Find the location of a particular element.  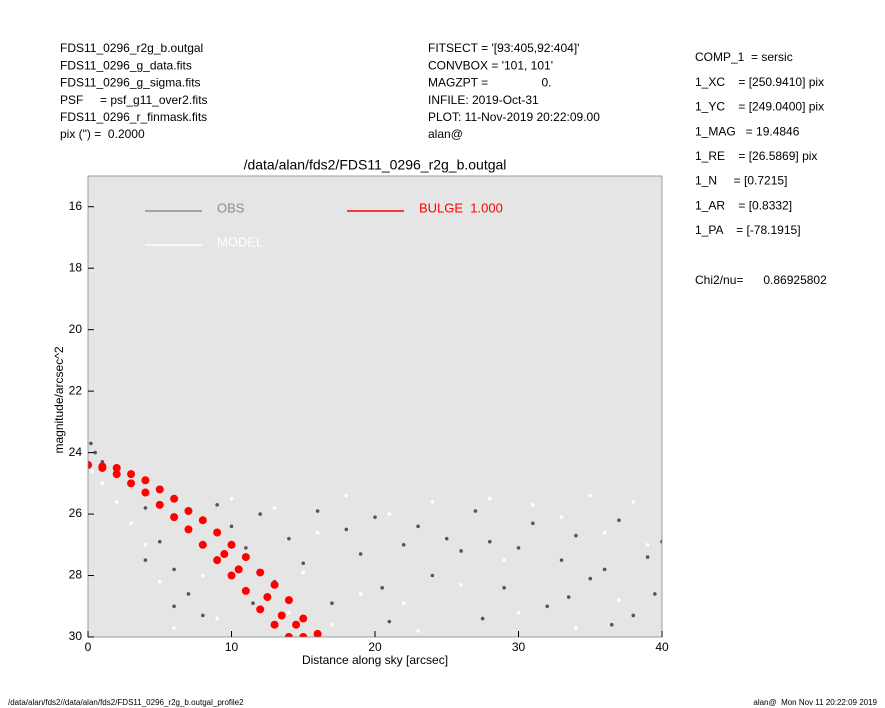

header-left-line: FDS11_0296_g_sigma.fits is located at coordinates (130, 83).